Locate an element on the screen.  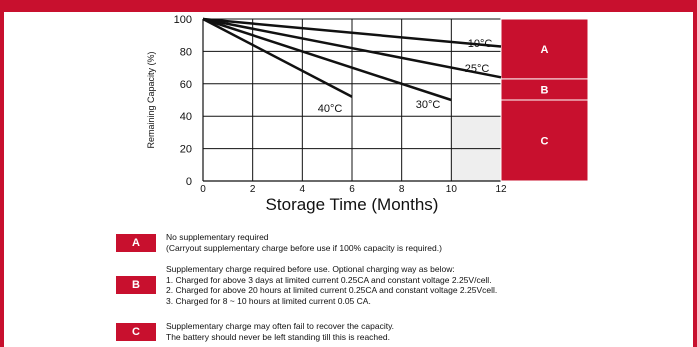
legend-badge-a: A is located at coordinates (136, 242).